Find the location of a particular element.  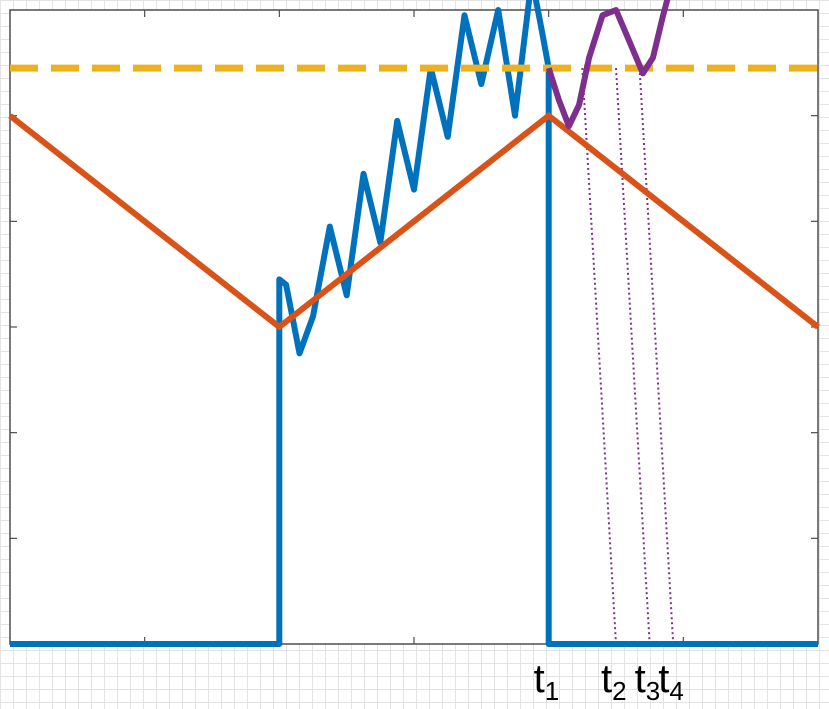

x-tick-label-3: t3 is located at coordinates (648, 681).